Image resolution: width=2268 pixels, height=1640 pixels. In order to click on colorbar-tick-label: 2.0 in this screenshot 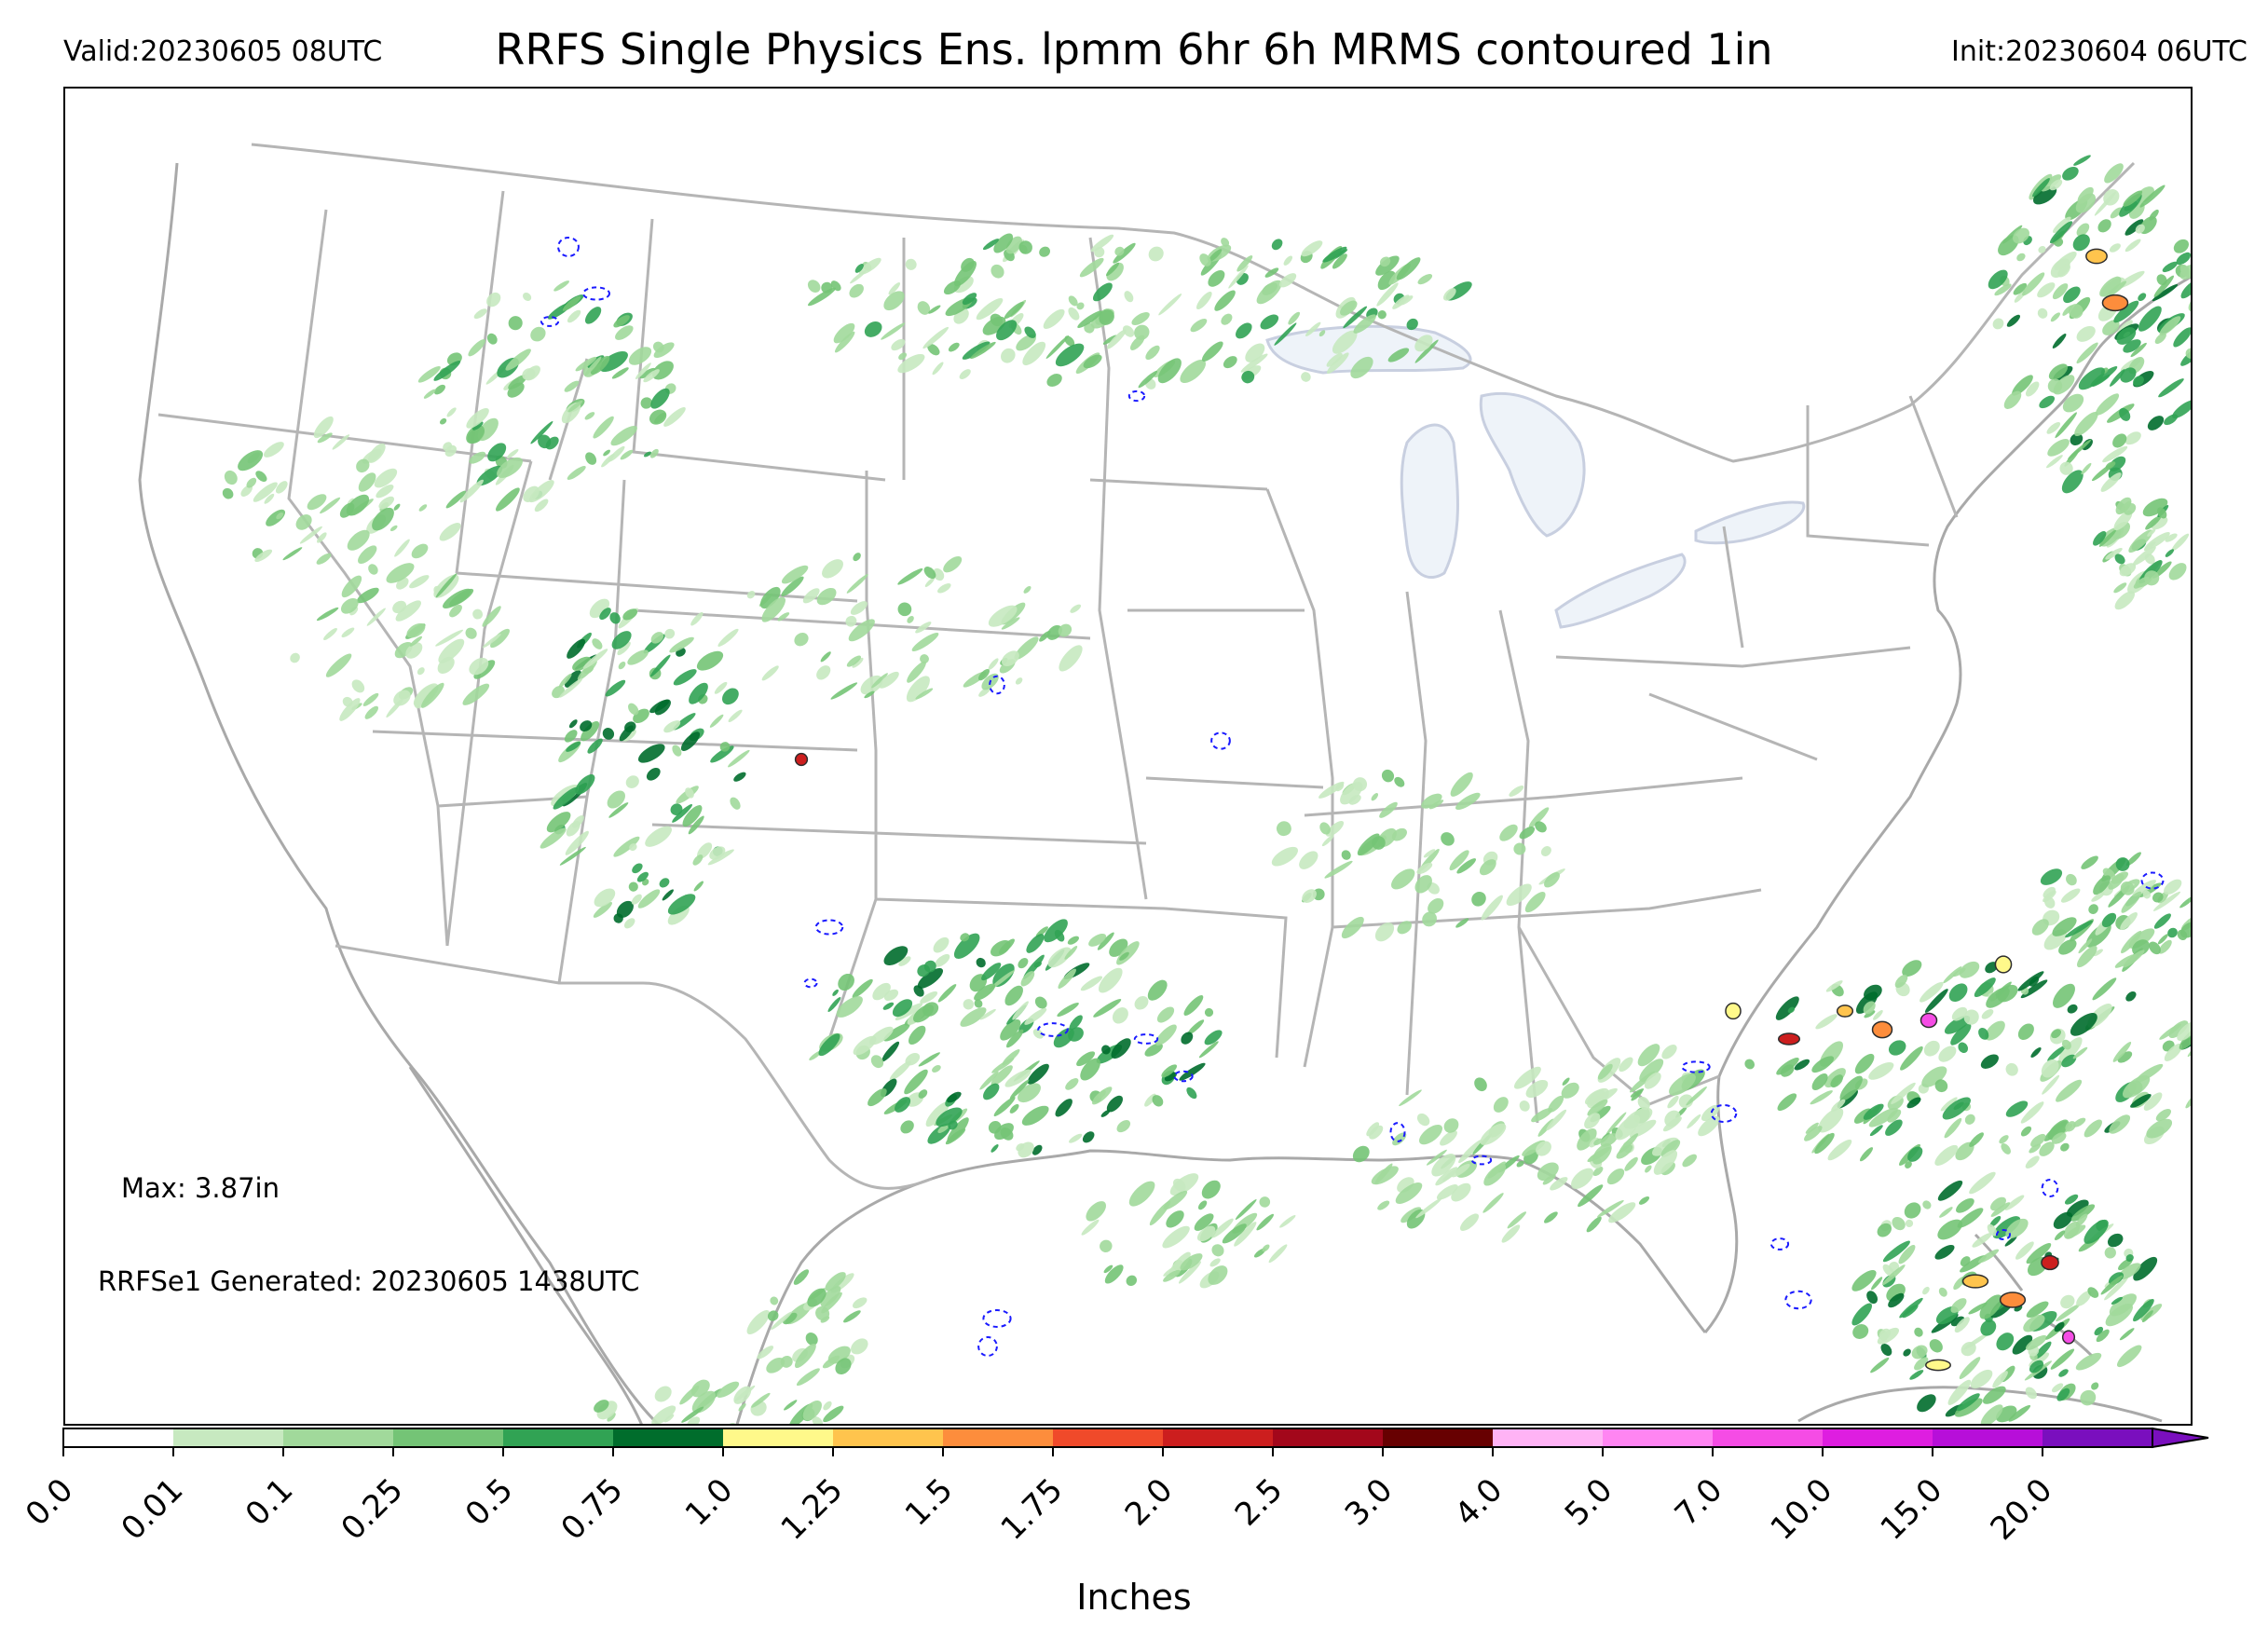, I will do `click(1149, 1502)`.